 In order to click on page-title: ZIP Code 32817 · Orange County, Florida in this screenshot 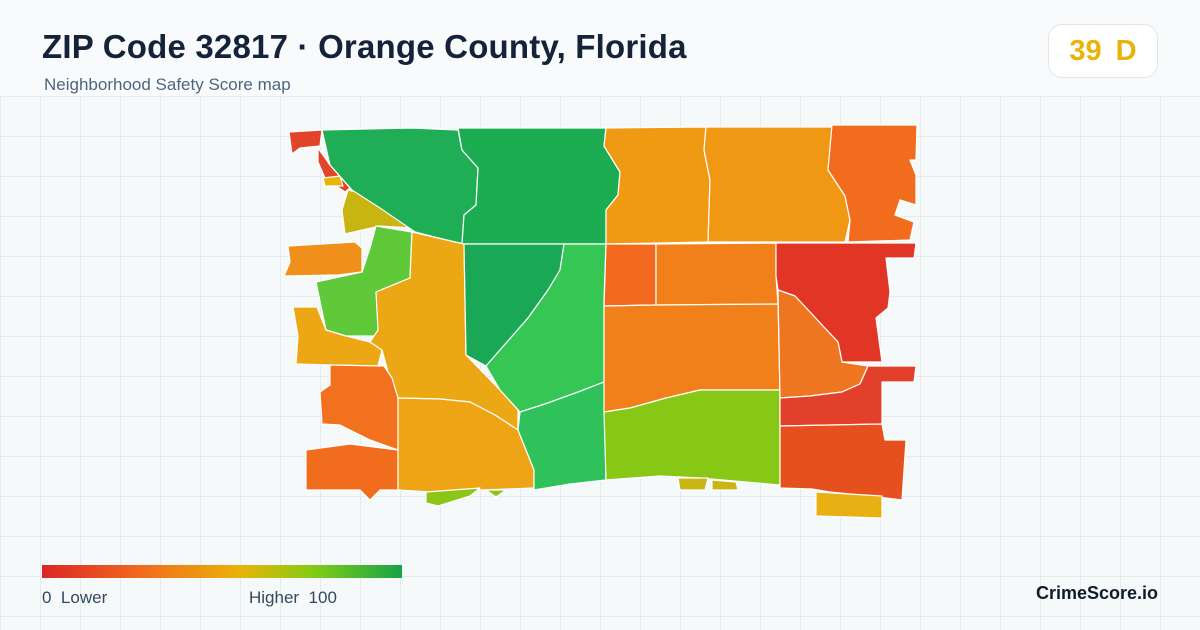, I will do `click(364, 46)`.